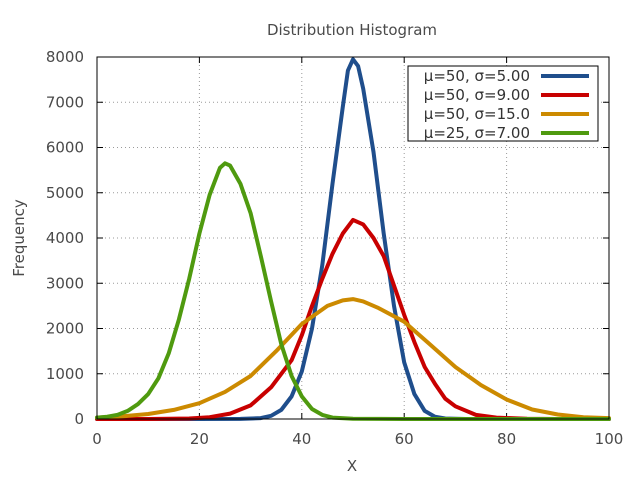 This screenshot has height=480, width=640. I want to click on y-tick-label: 5000, so click(65, 193).